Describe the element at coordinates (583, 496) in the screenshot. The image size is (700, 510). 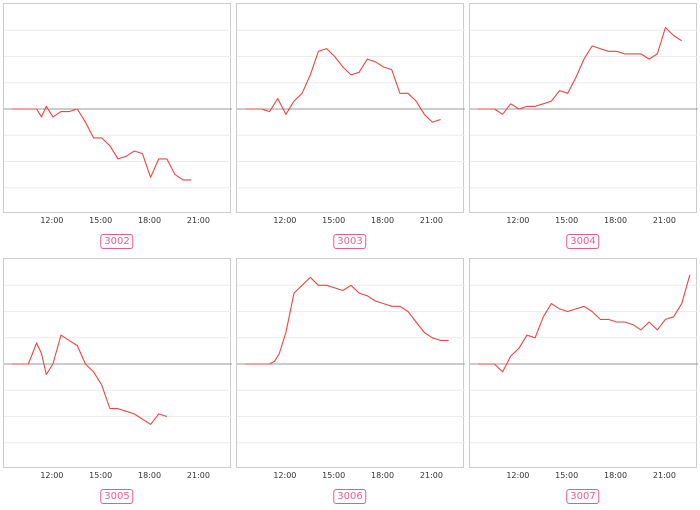
I see `stock-code-badge: 3007` at that location.